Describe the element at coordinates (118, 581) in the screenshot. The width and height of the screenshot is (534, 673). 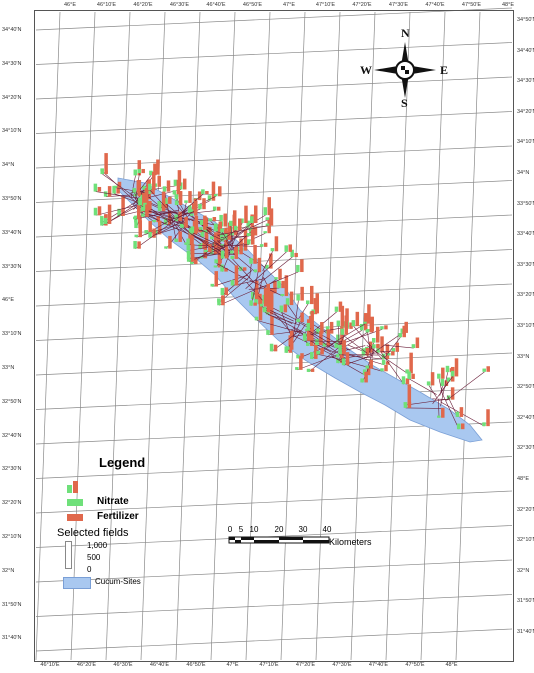
I see `legend-label-cucum-sites: Cucum-Sites` at that location.